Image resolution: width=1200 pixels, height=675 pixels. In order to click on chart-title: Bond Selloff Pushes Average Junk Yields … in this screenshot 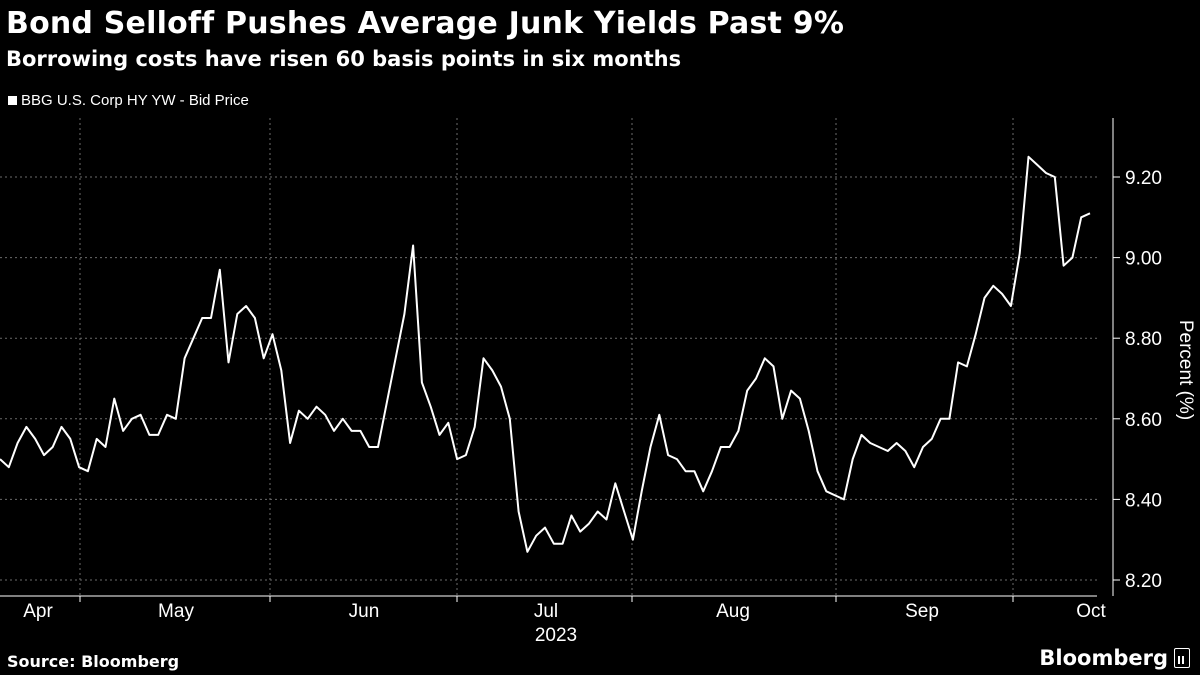, I will do `click(425, 23)`.